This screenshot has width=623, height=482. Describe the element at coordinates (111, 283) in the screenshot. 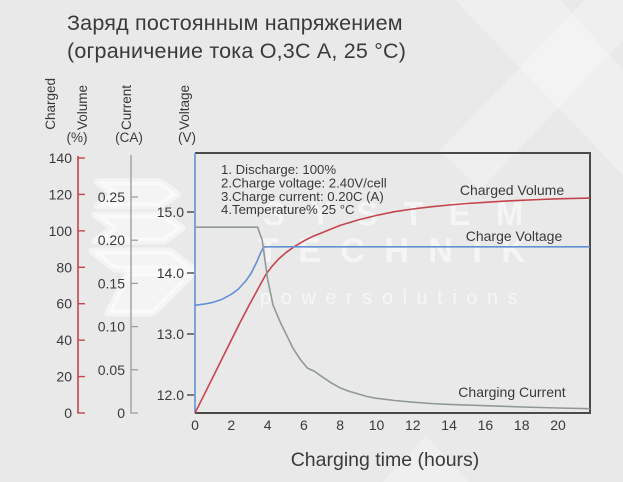

I see `current-tick-label: 0.15` at that location.